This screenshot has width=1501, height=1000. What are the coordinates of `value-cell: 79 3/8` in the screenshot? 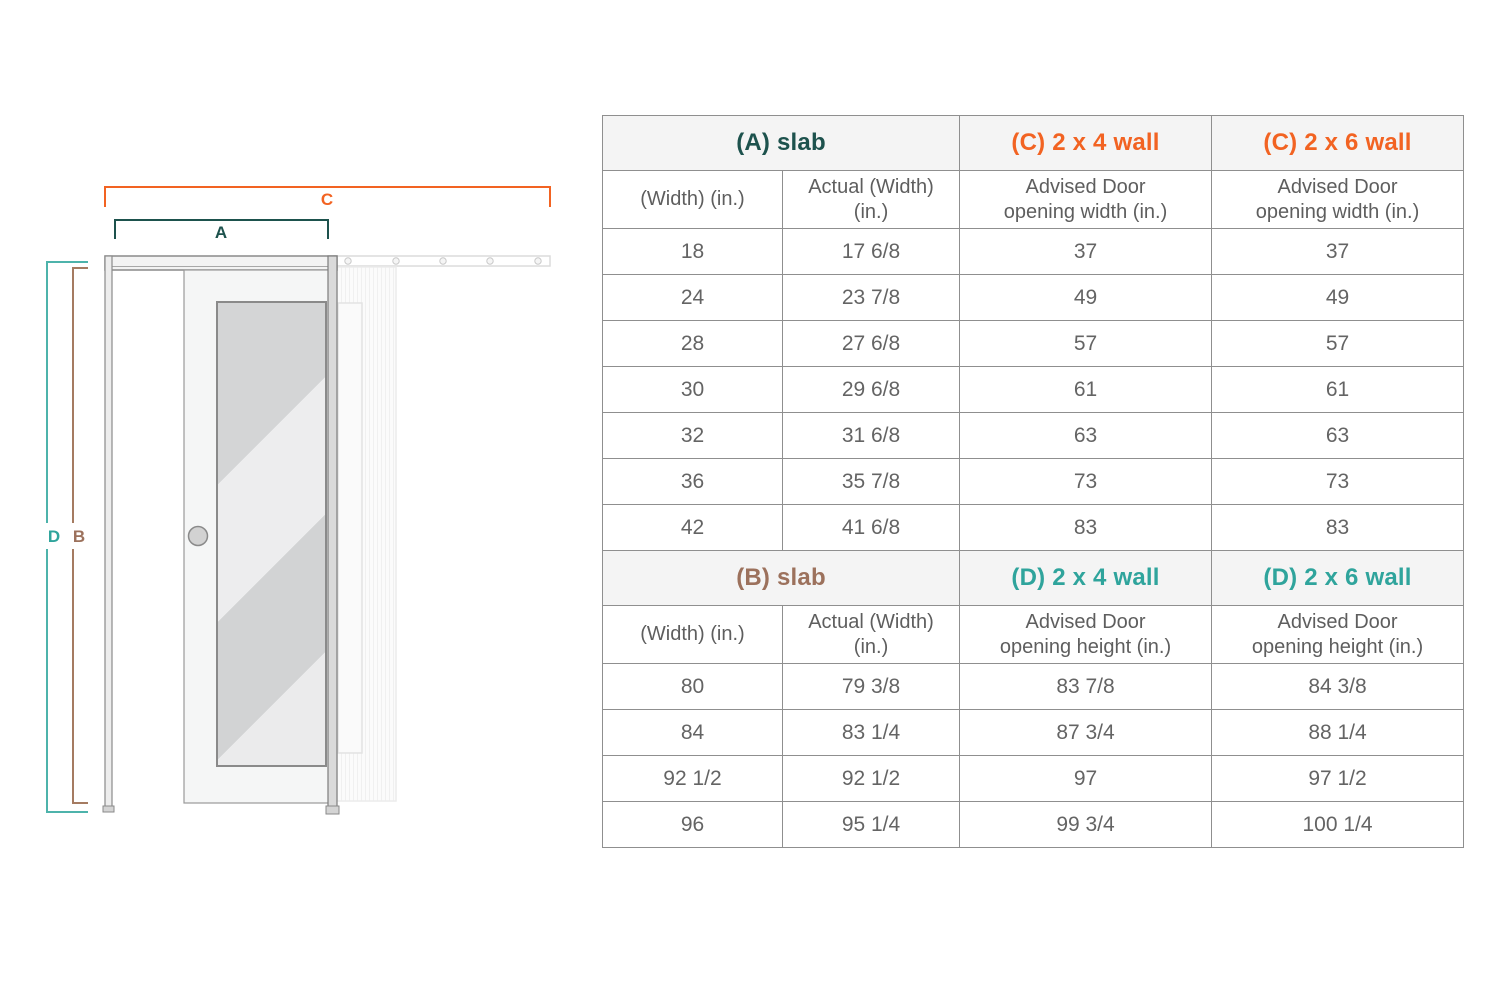 It's located at (871, 686).